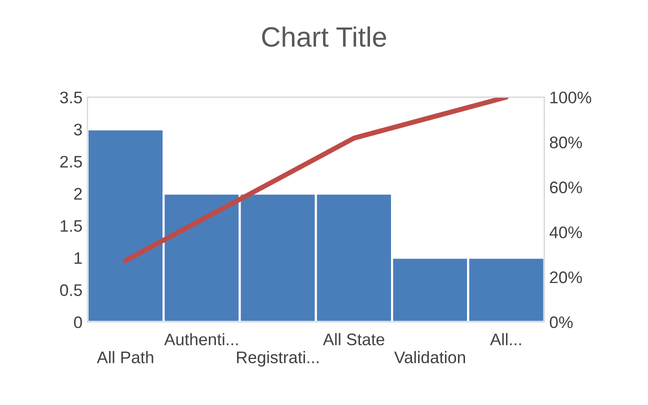 Image resolution: width=648 pixels, height=405 pixels. What do you see at coordinates (324, 36) in the screenshot?
I see `chart-title: Chart Title` at bounding box center [324, 36].